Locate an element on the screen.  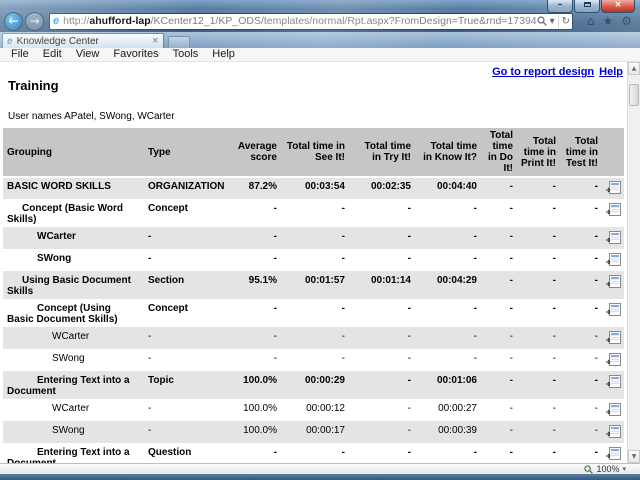
tab-favicon-icon: e is located at coordinates (10, 41).